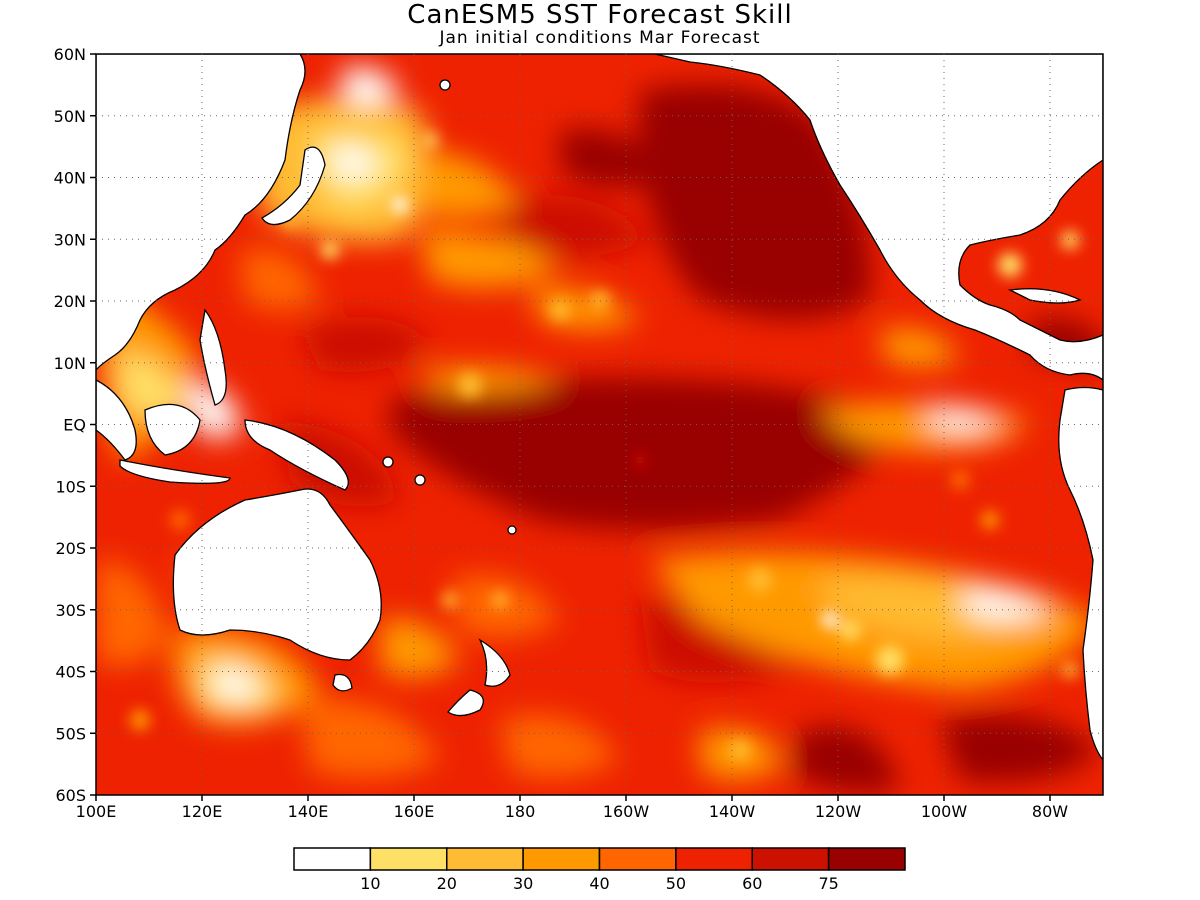  I want to click on colorbar-label: 40, so click(599, 883).